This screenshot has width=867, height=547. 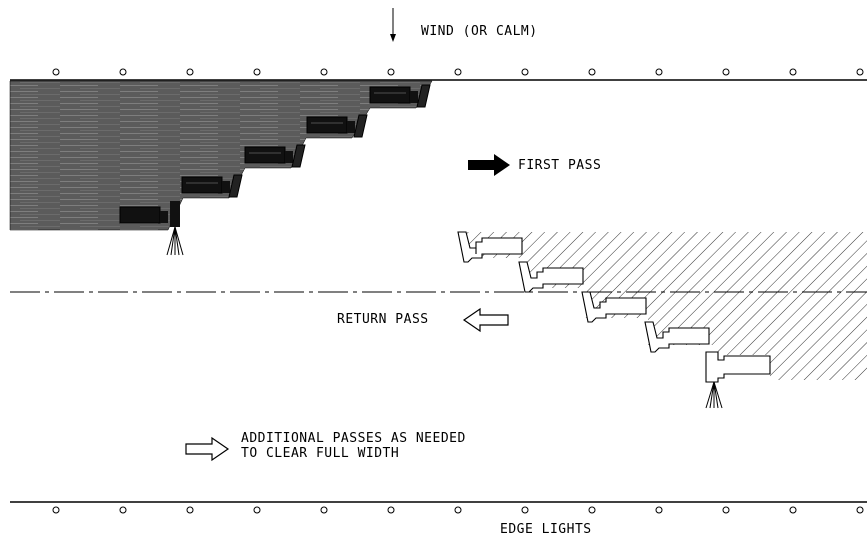 I want to click on edge-lights-label: EDGE LIGHTS, so click(x=546, y=529).